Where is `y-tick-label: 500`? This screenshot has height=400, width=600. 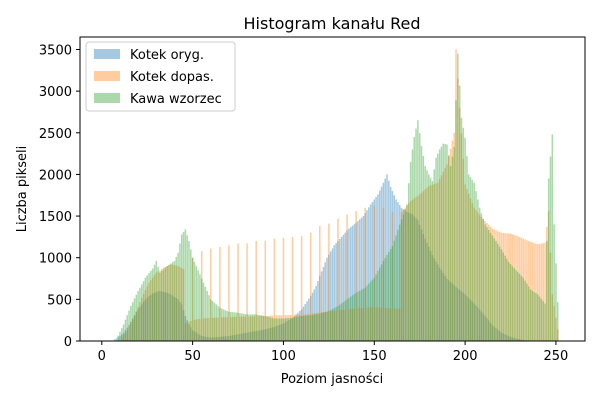
y-tick-label: 500 is located at coordinates (59, 300).